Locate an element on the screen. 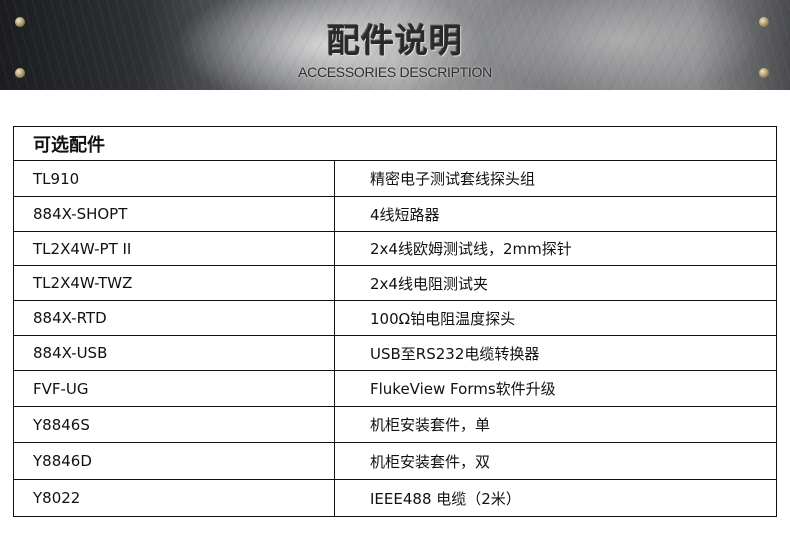 Image resolution: width=790 pixels, height=559 pixels. table-row: 884X-SHOPT 4线短路器 is located at coordinates (395, 214).